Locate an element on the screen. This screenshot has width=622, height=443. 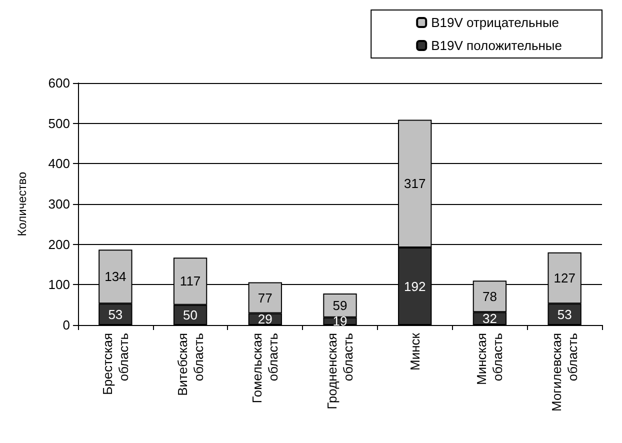
y-tick-label: 100 is located at coordinates (59, 284).